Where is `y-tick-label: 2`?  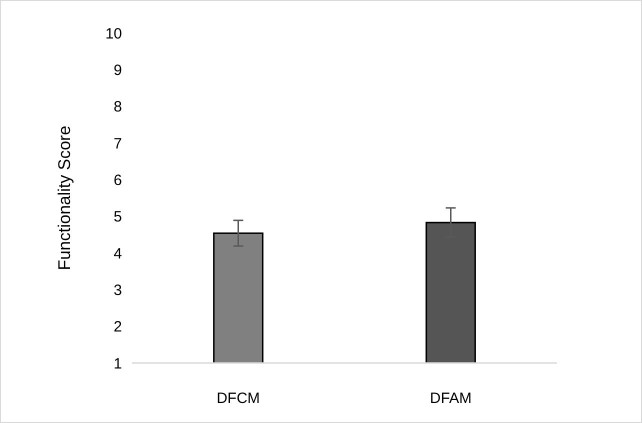
y-tick-label: 2 is located at coordinates (118, 327).